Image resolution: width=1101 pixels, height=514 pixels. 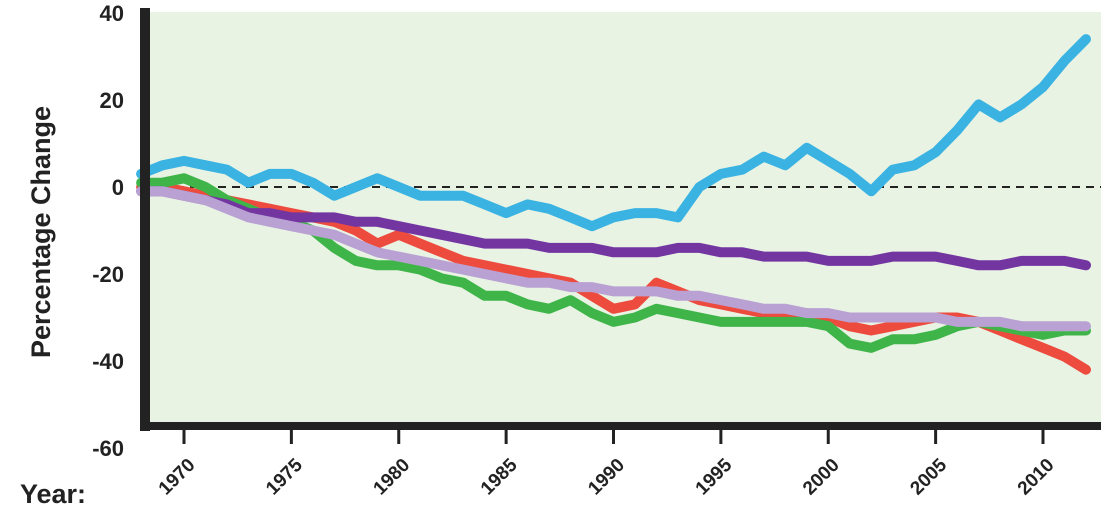 I want to click on x-tick-label: 1975, so click(x=284, y=476).